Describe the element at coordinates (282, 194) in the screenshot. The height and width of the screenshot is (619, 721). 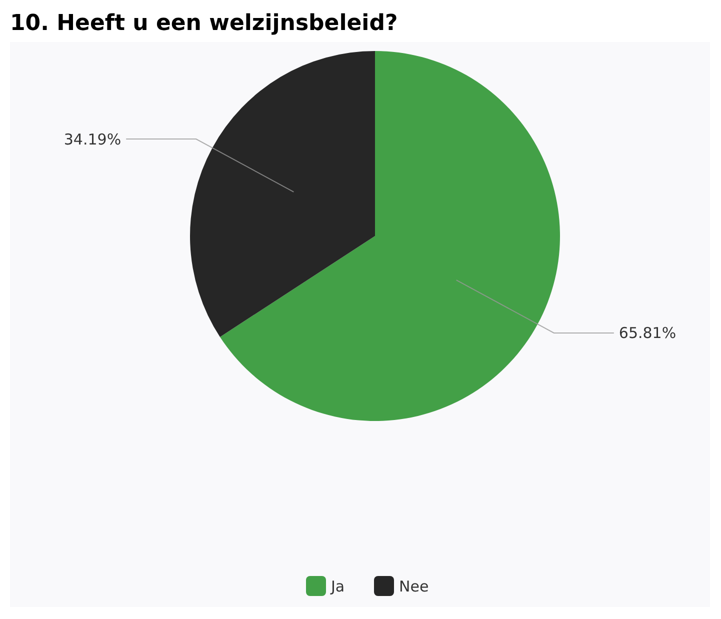
I see `pie-slice` at that location.